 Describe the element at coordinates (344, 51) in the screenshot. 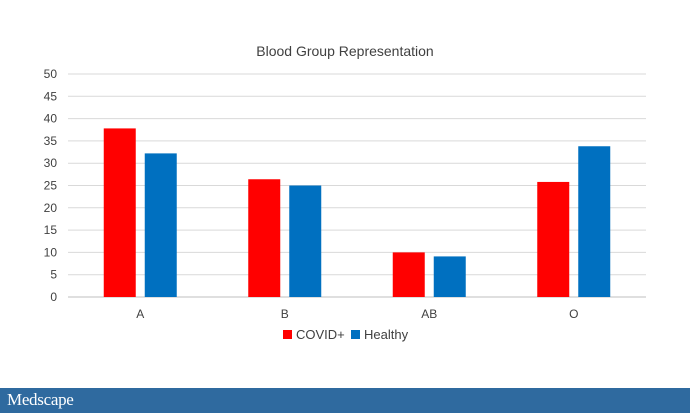

I see `chart-title: Blood Group Representation` at that location.